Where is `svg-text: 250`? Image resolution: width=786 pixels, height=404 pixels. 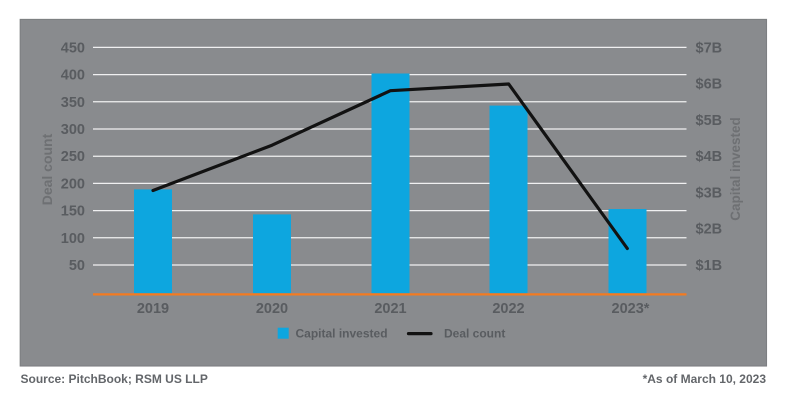
svg-text: 250 is located at coordinates (73, 157).